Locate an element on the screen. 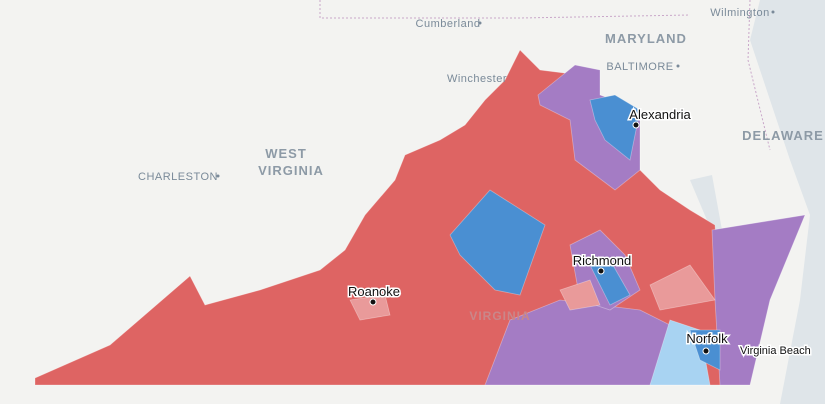 Image resolution: width=825 pixels, height=404 pixels. place-label: DELAWARE is located at coordinates (783, 135).